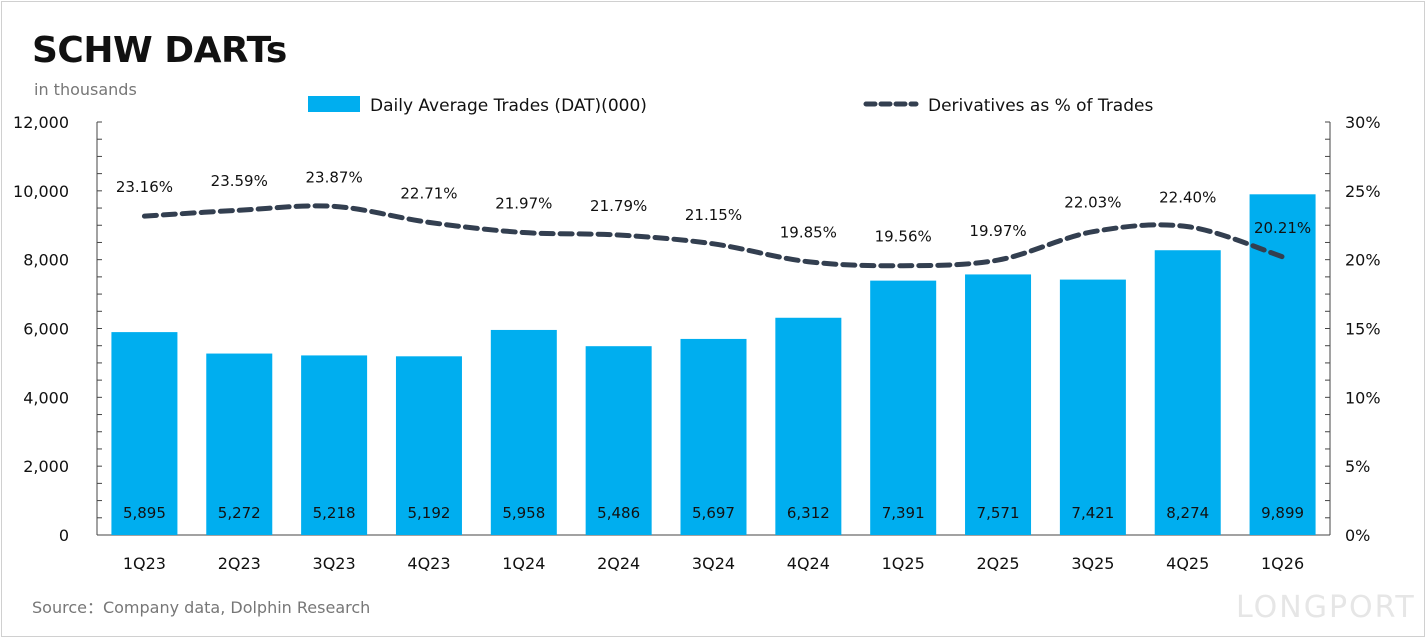 The image size is (1426, 638). Describe the element at coordinates (1326, 607) in the screenshot. I see `watermark-logo: LONGPORT` at that location.